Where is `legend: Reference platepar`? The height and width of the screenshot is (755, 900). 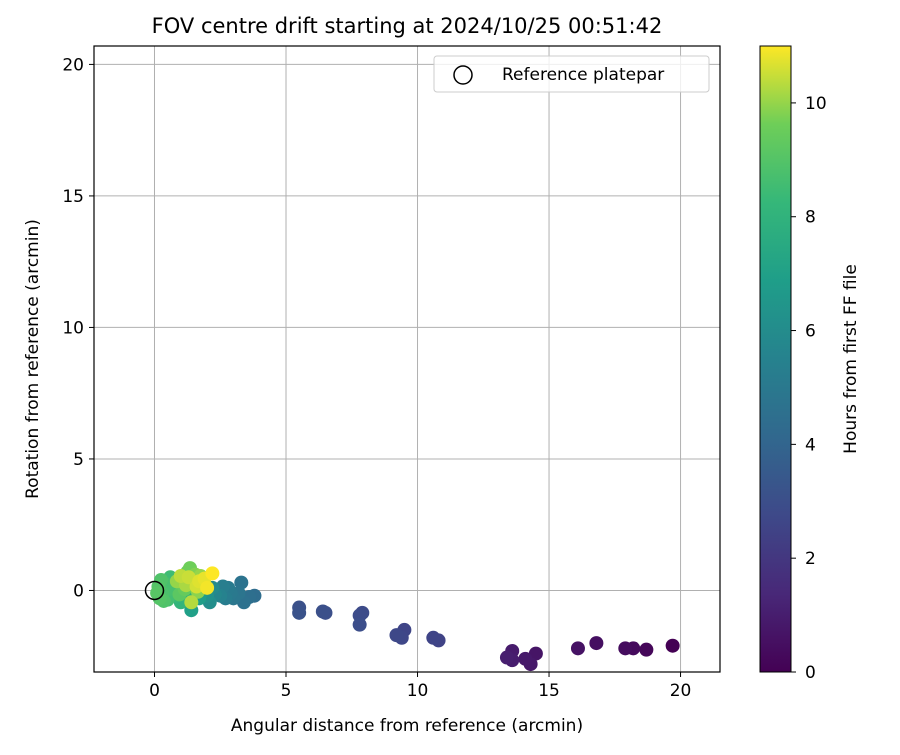
legend: Reference platepar is located at coordinates (571, 74).